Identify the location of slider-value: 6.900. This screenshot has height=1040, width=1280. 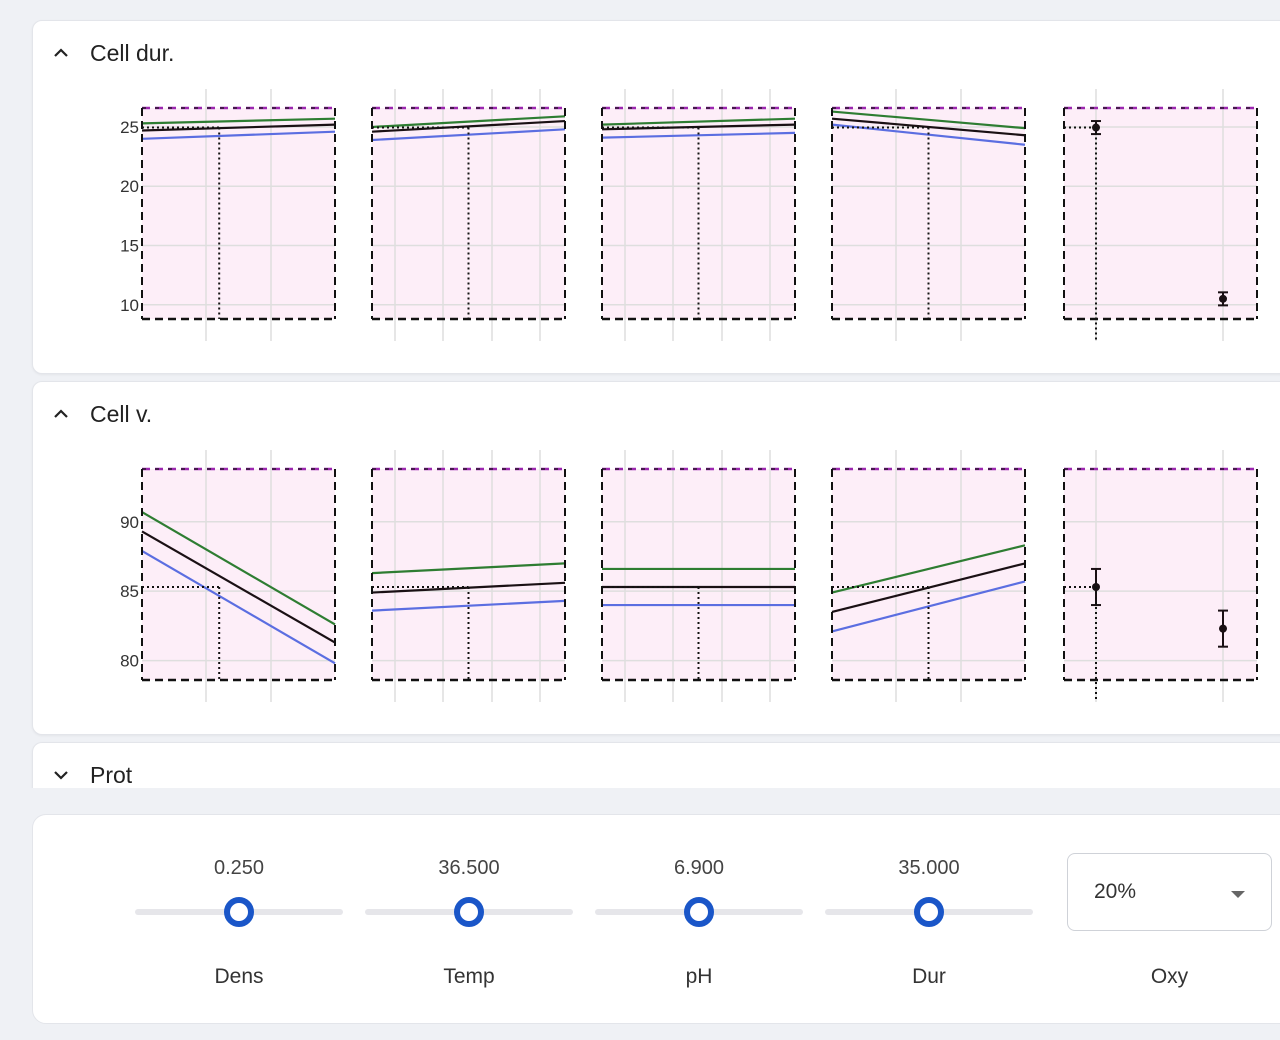
(699, 868).